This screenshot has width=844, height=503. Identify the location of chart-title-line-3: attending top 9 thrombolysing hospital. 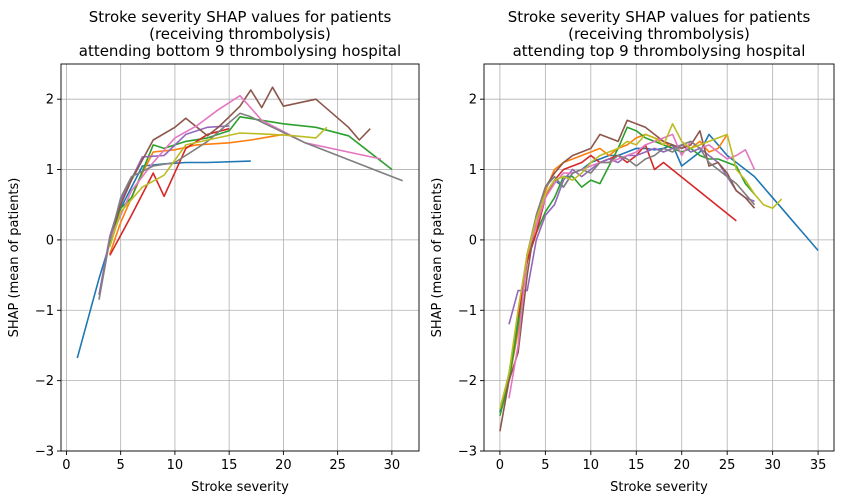
(659, 51).